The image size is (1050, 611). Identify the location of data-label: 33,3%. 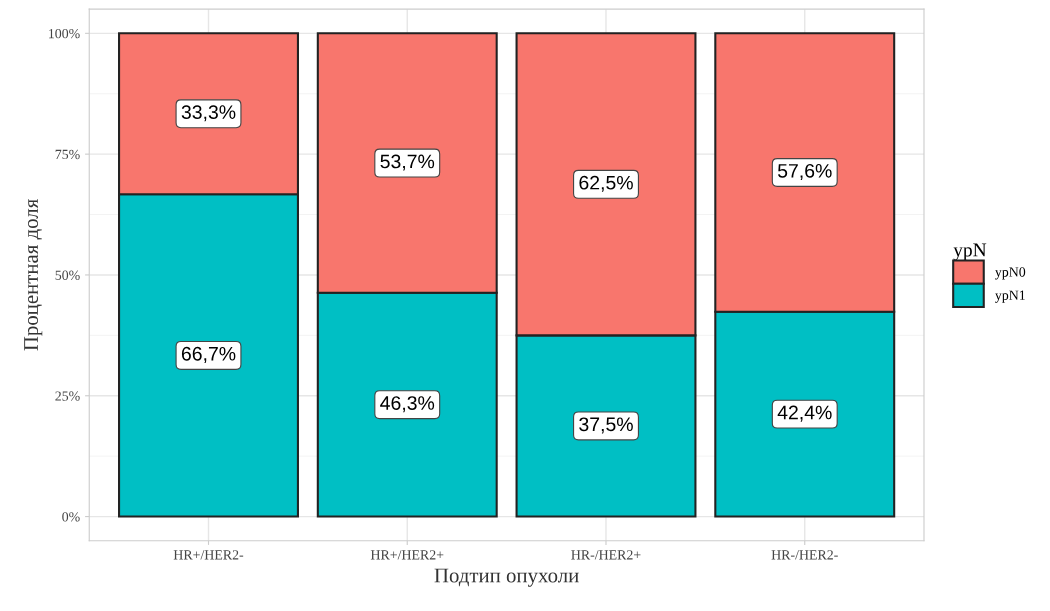
(208, 113).